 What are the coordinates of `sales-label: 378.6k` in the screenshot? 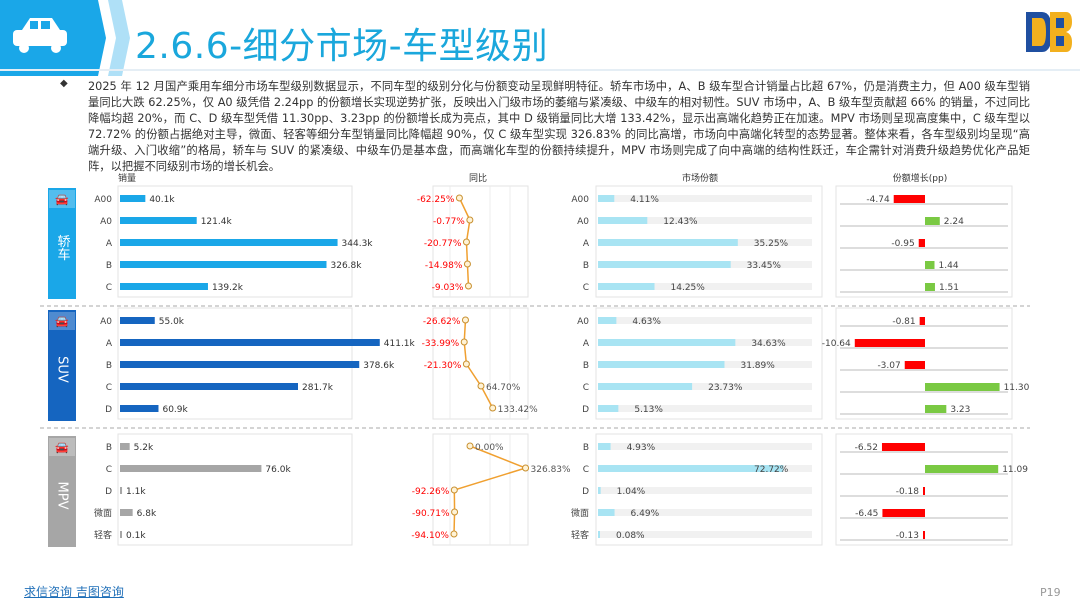 It's located at (379, 366).